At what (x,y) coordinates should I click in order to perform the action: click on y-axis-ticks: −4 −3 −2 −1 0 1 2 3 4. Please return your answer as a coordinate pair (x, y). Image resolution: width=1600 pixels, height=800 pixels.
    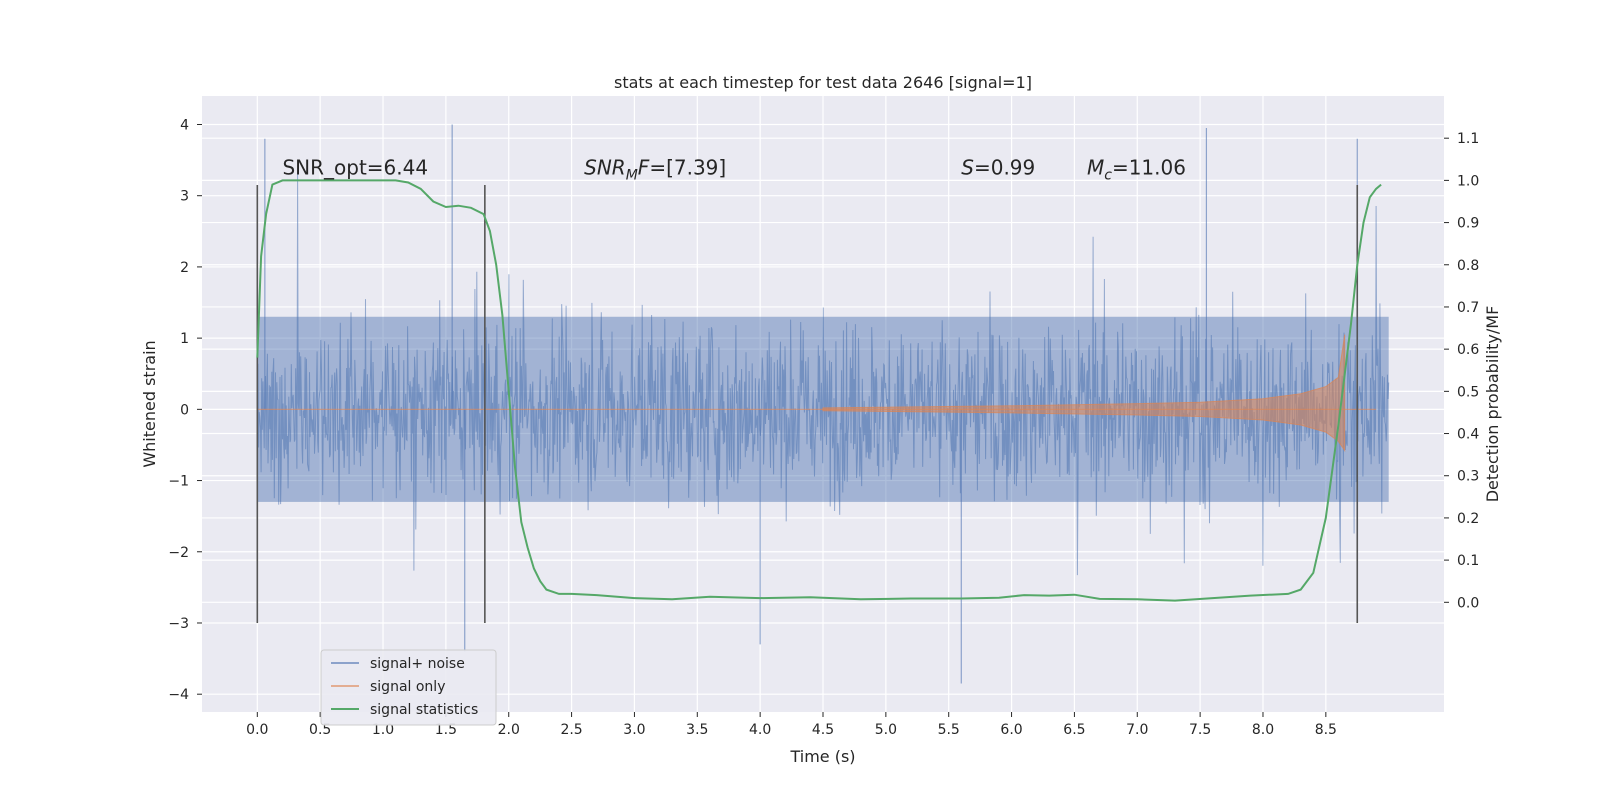
    Looking at the image, I should click on (185, 410).